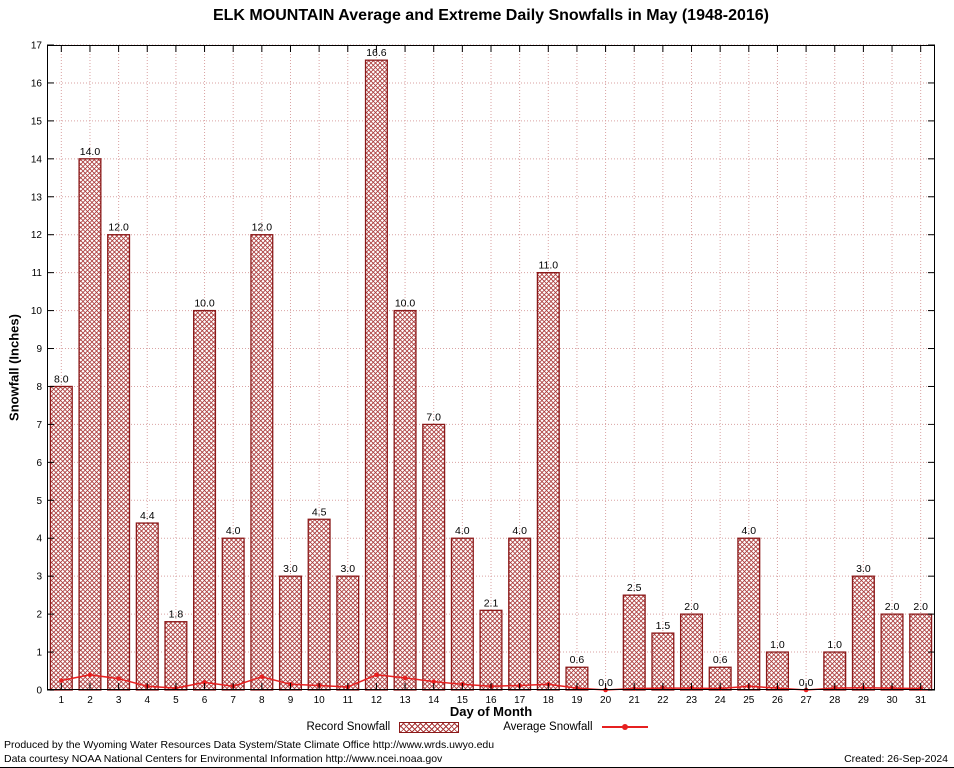 The image size is (954, 768). I want to click on created-date: Created: 26-Sep-2024, so click(896, 759).